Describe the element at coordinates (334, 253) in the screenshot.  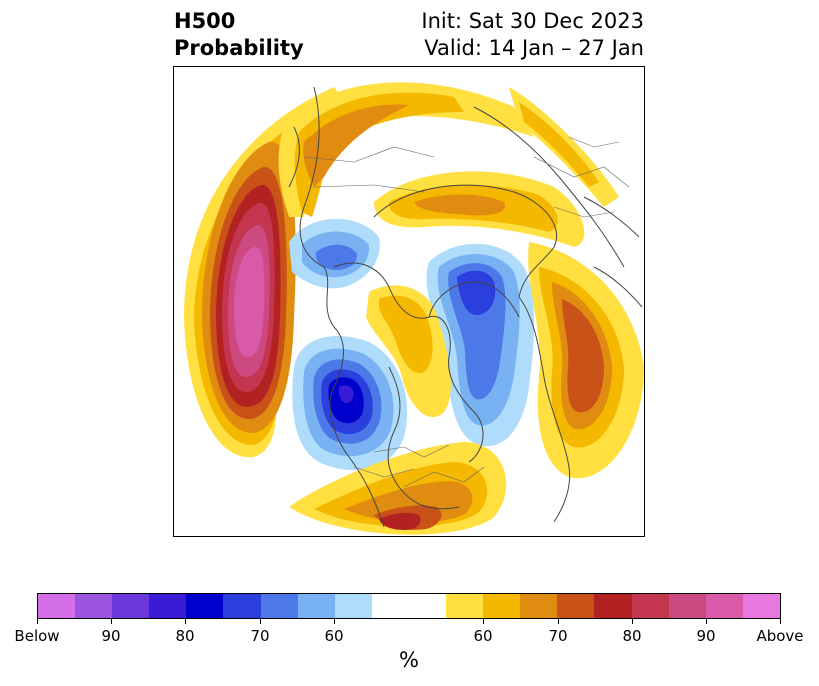
I see `anomaly-alaska-below` at that location.